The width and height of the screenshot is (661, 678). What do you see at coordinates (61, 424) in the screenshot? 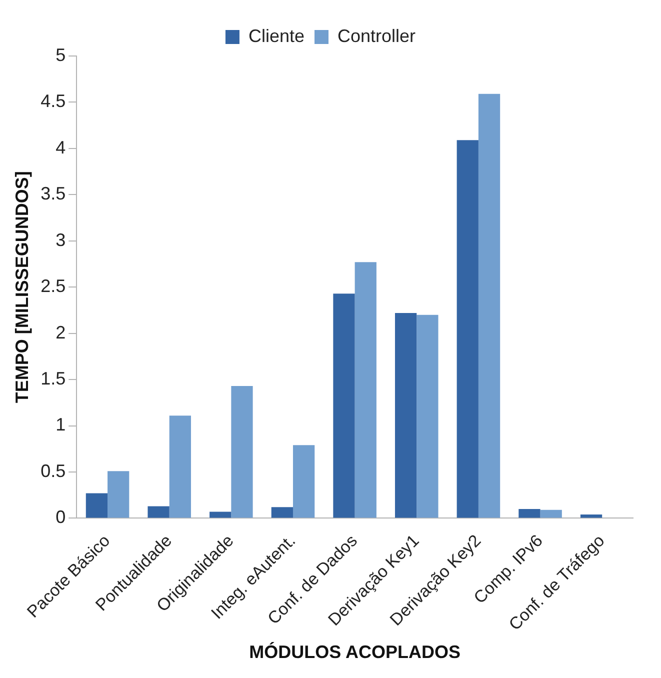
I see `y-tick-label: 1` at bounding box center [61, 424].